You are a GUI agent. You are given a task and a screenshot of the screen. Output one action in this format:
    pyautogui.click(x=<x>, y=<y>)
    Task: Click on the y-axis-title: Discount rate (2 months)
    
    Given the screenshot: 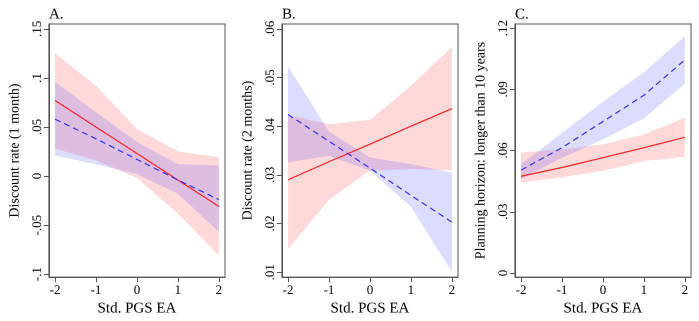 What is the action you would take?
    pyautogui.click(x=248, y=150)
    